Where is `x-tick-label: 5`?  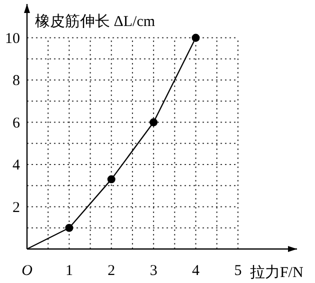
x-tick-label: 5 is located at coordinates (238, 271).